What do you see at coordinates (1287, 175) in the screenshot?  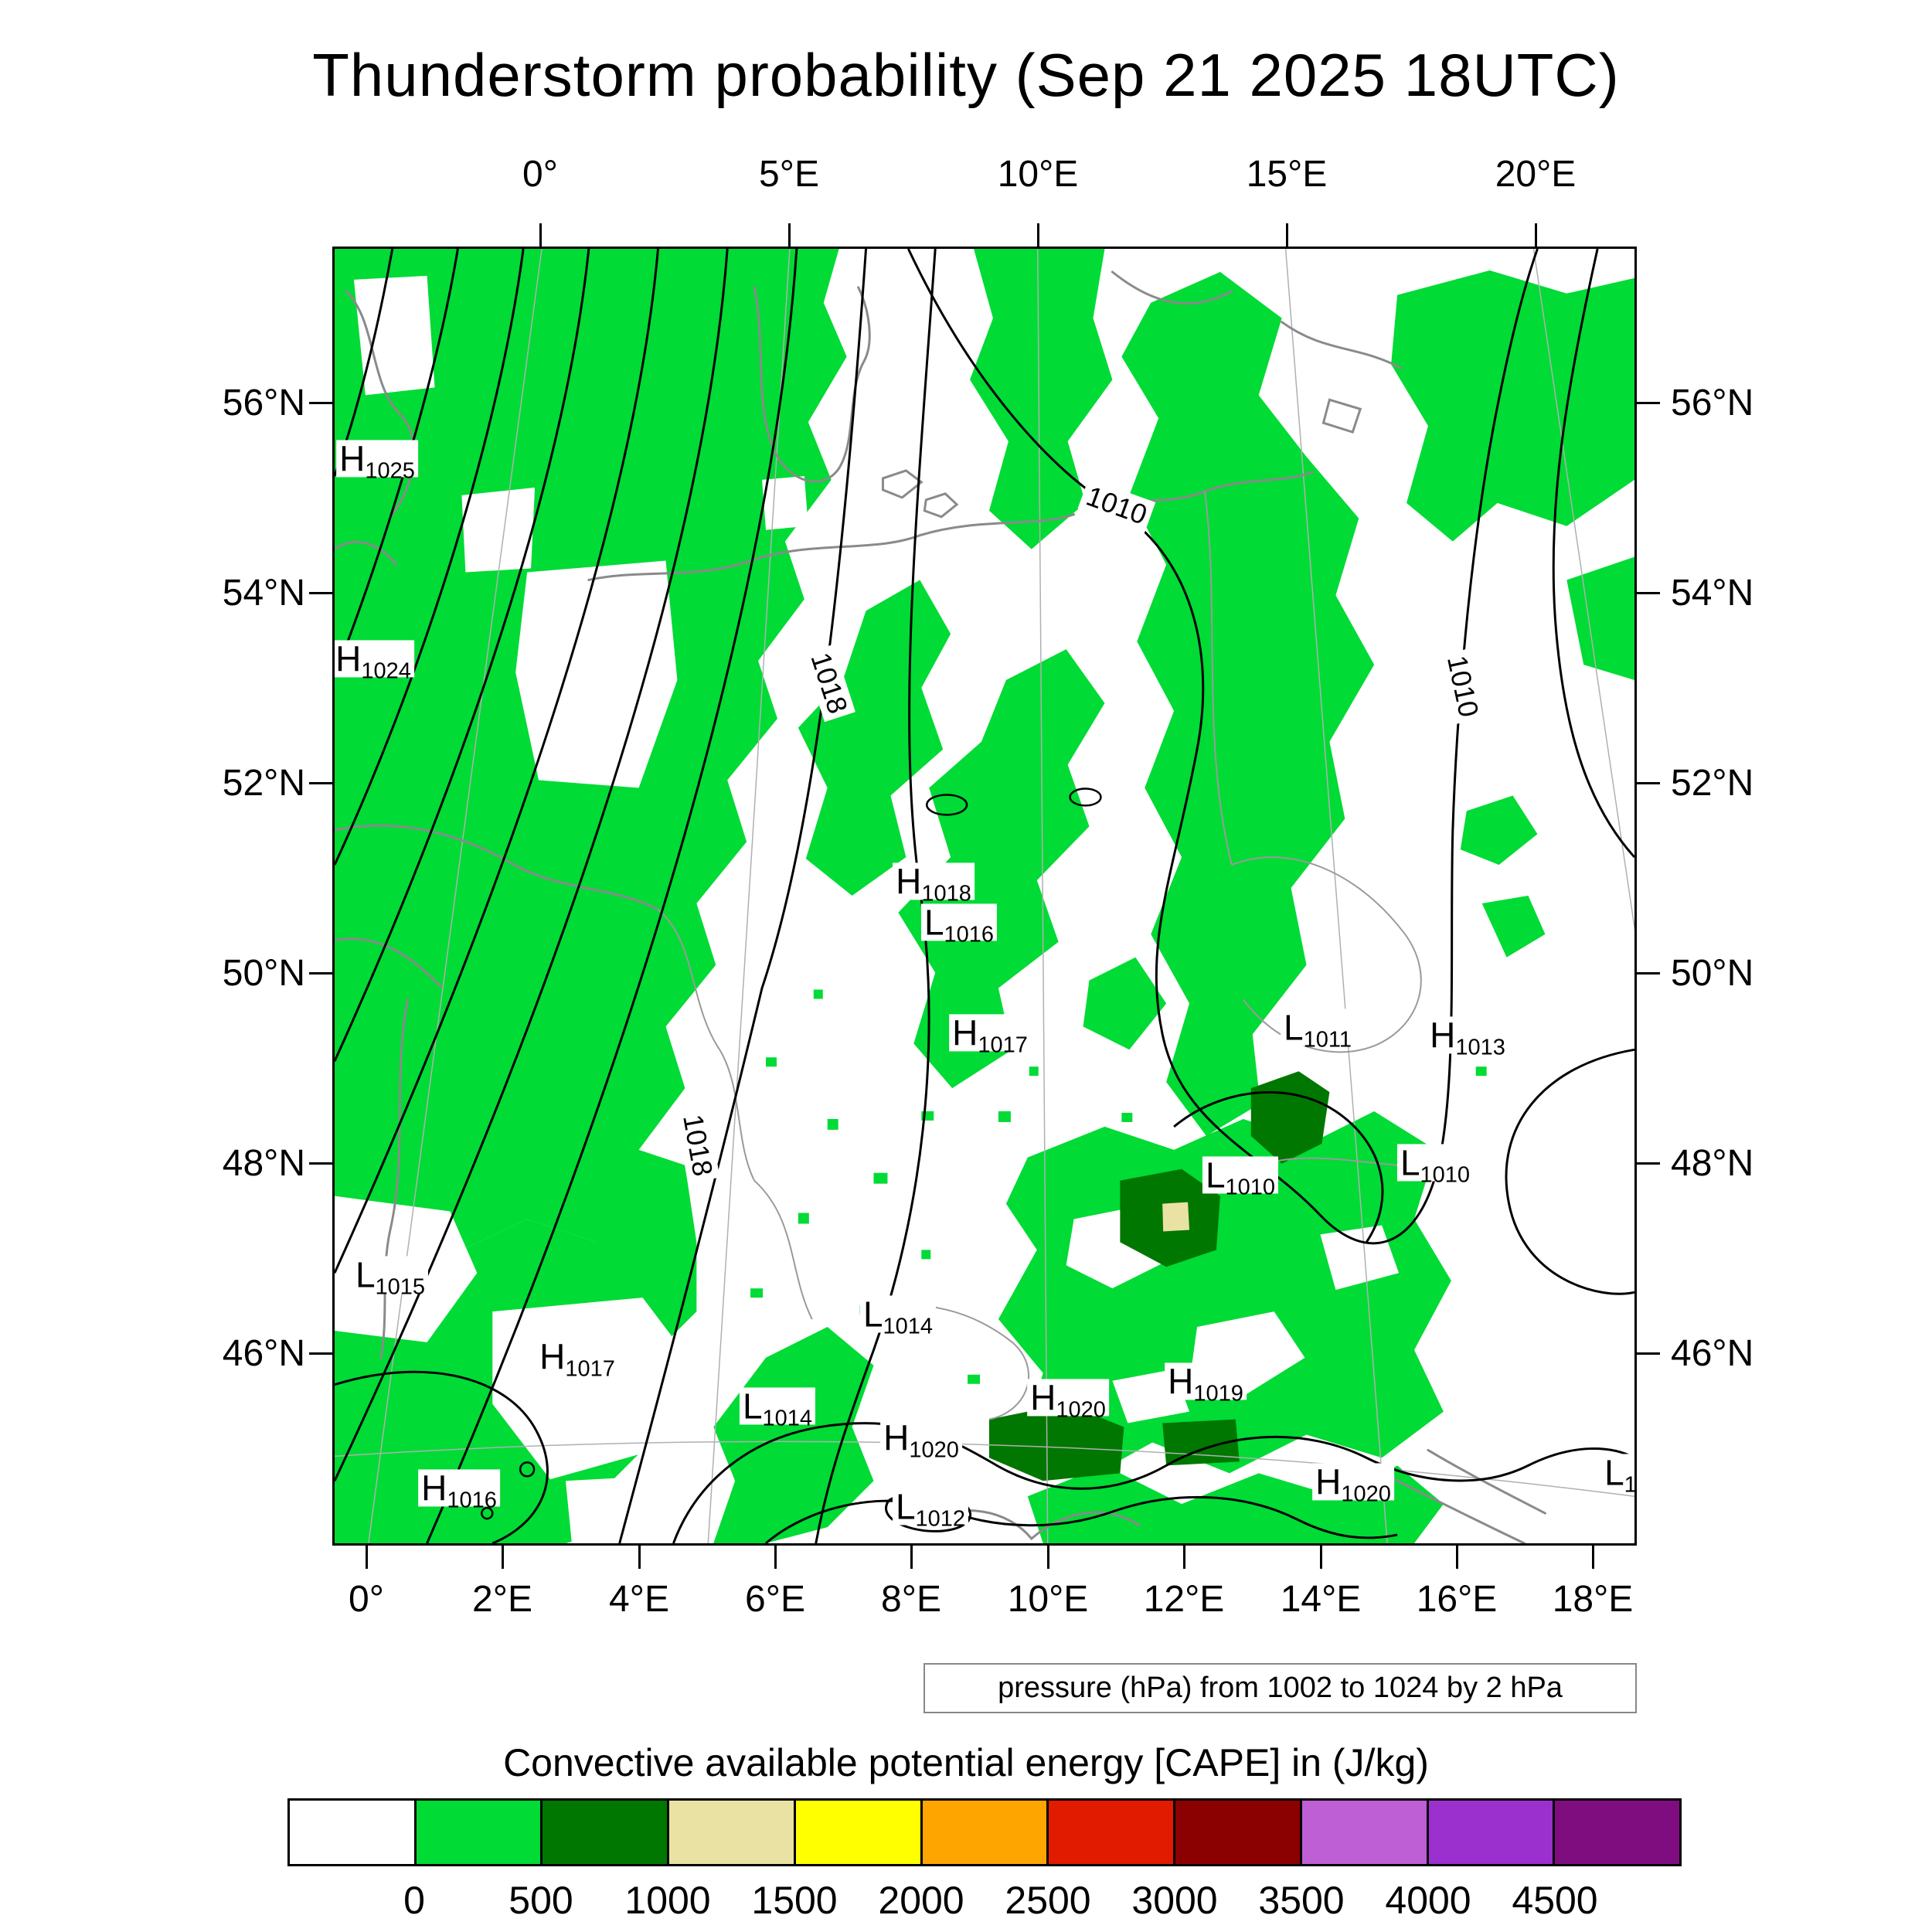 I see `axis-label-top-3: 15°E` at bounding box center [1287, 175].